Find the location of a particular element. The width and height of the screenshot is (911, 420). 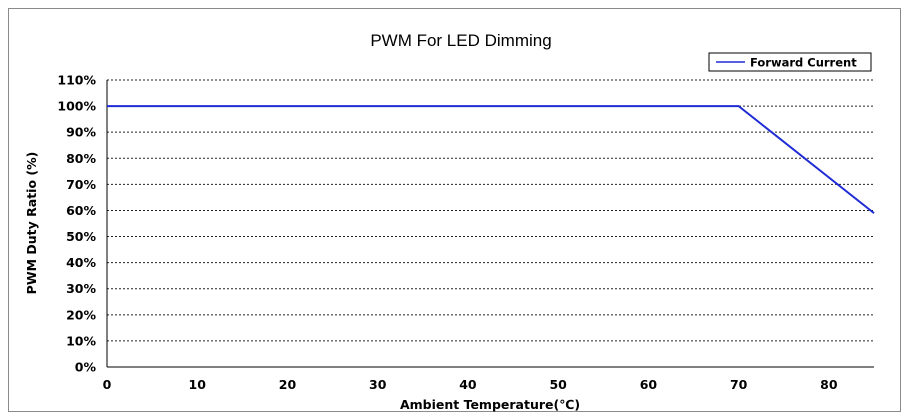

x-tick-label: 30 is located at coordinates (378, 384).